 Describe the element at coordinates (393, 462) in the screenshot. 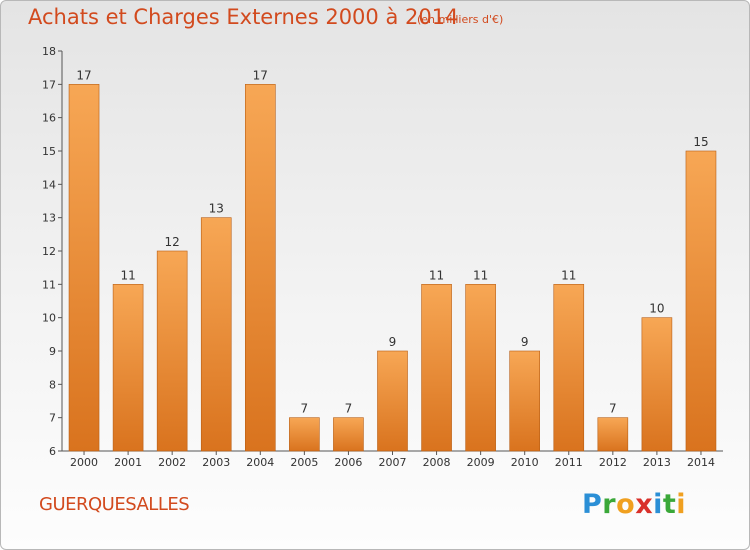

I see `x-tick-label: 2007` at that location.